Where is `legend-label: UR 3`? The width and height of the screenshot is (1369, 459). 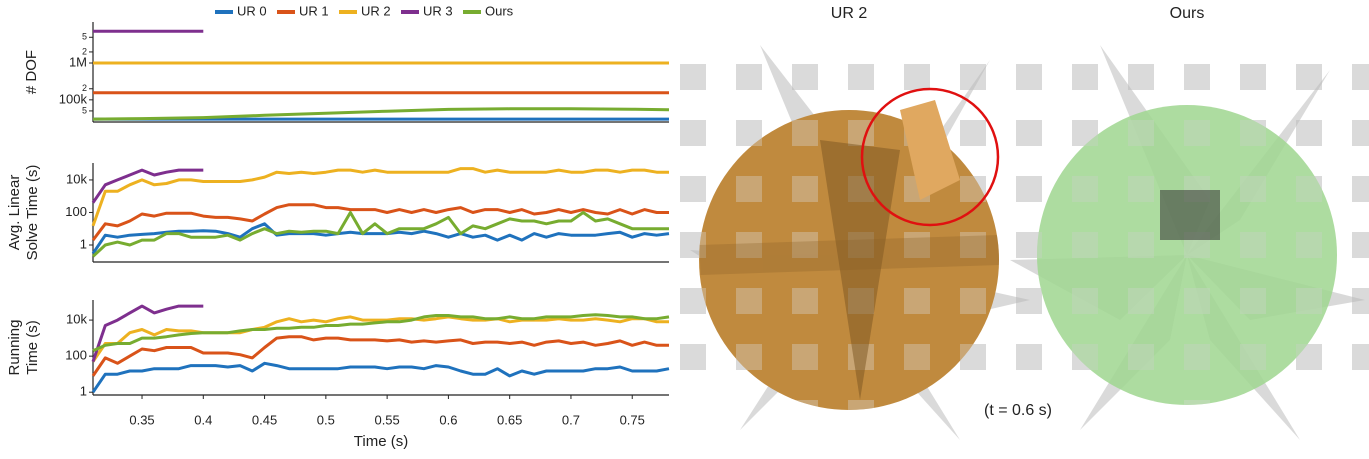 legend-label: UR 3 is located at coordinates (438, 10).